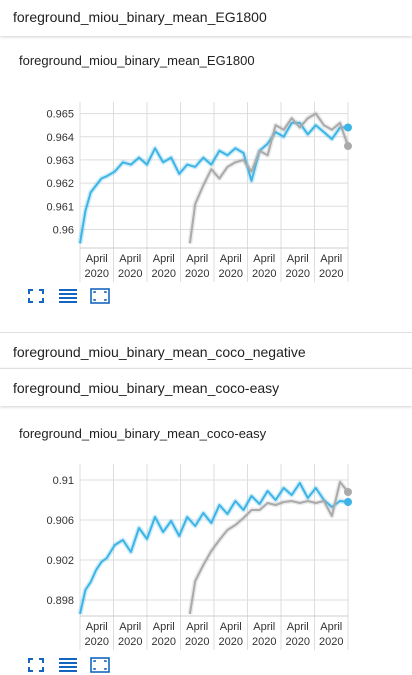 The image size is (412, 675). I want to click on y-tick-label: 0.961, so click(60, 207).